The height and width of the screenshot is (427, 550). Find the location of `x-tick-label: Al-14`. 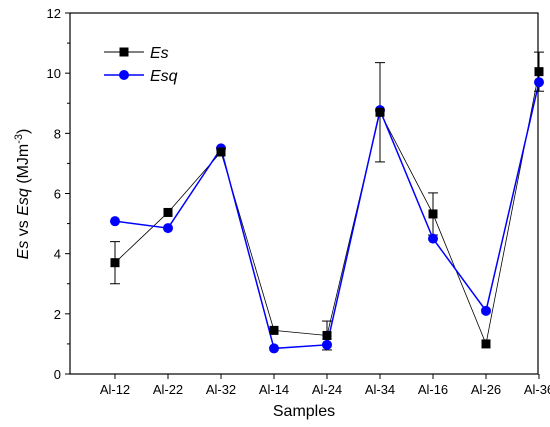

x-tick-label: Al-14 is located at coordinates (274, 389).